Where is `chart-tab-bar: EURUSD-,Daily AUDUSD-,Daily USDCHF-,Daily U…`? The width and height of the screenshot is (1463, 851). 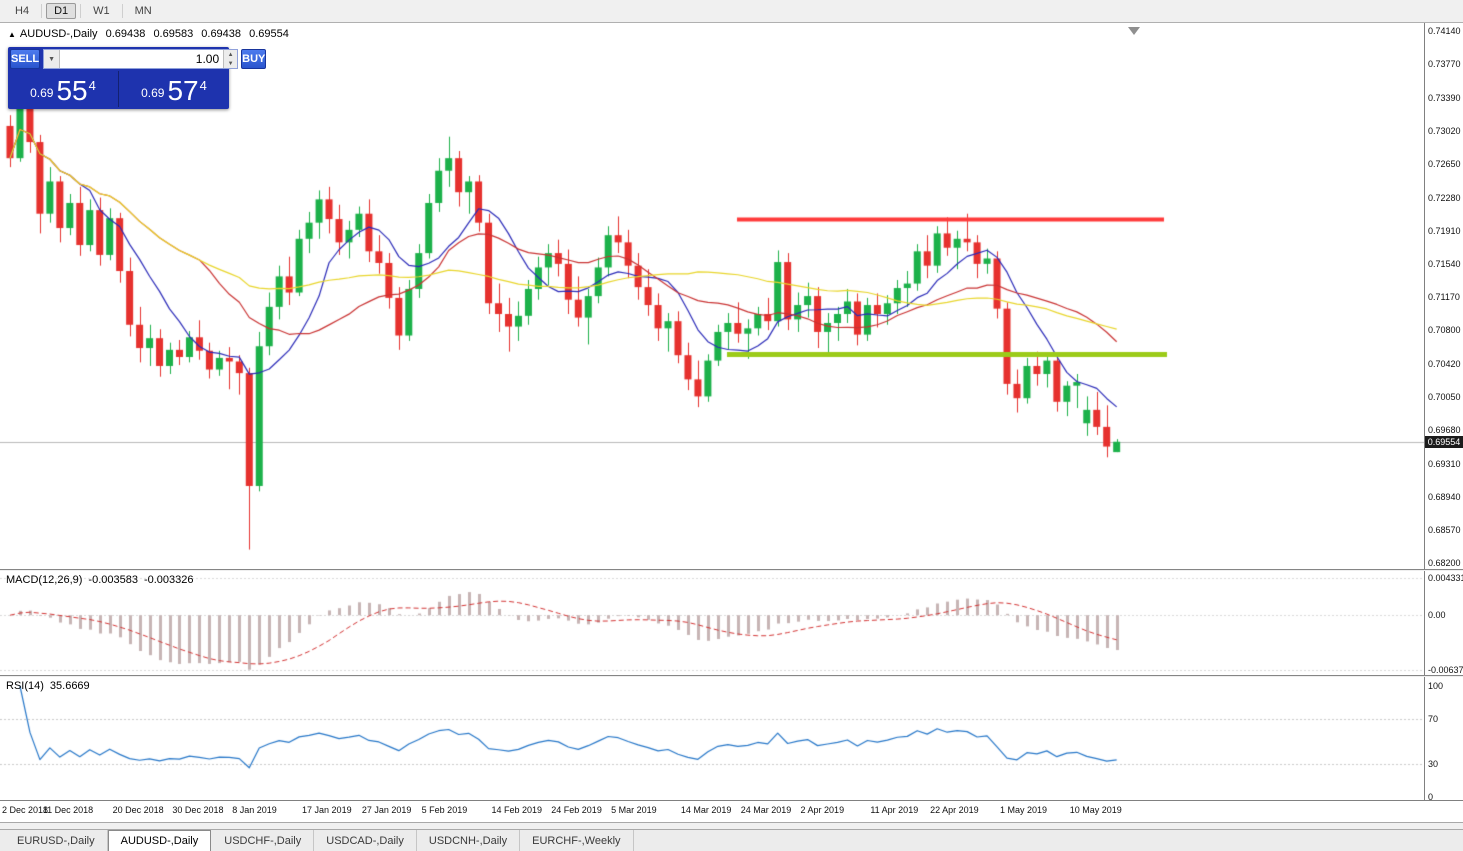 chart-tab-bar: EURUSD-,Daily AUDUSD-,Daily USDCHF-,Daily U… is located at coordinates (731, 840).